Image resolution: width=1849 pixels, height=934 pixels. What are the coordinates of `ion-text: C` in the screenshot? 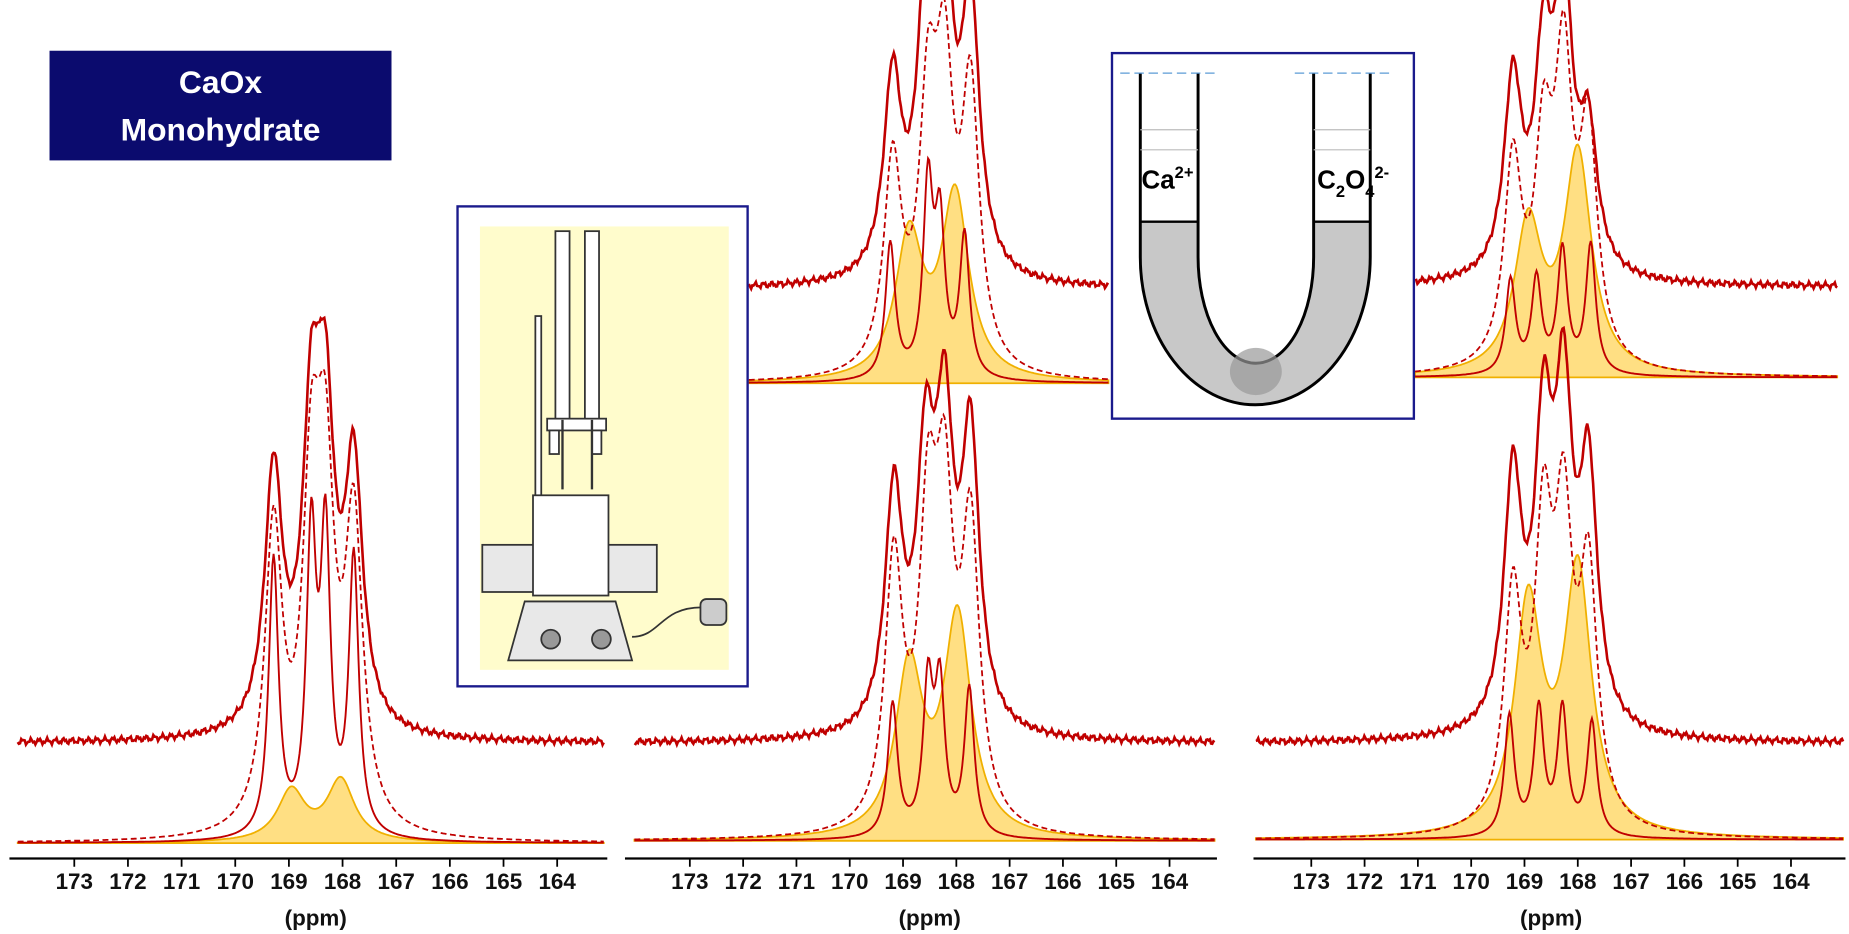 It's located at (1326, 181).